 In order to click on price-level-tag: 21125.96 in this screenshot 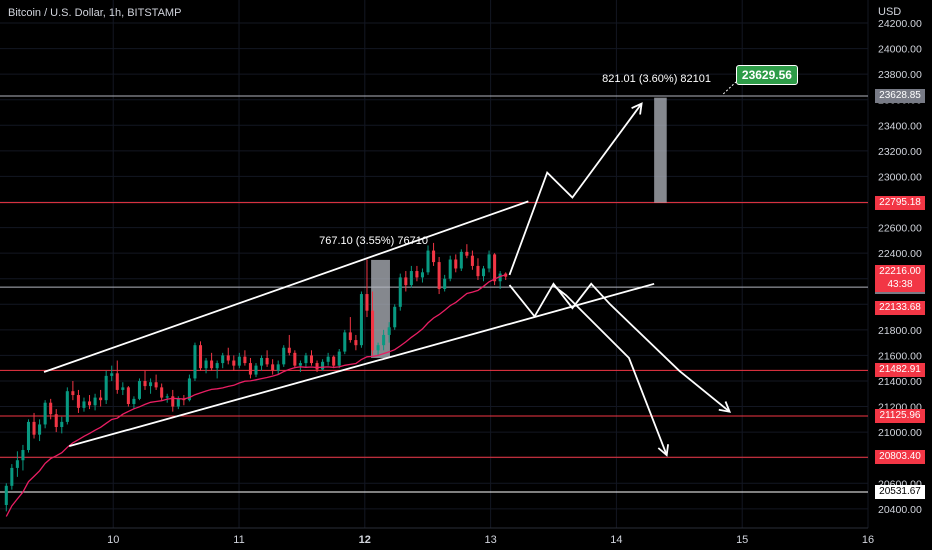, I will do `click(900, 416)`.